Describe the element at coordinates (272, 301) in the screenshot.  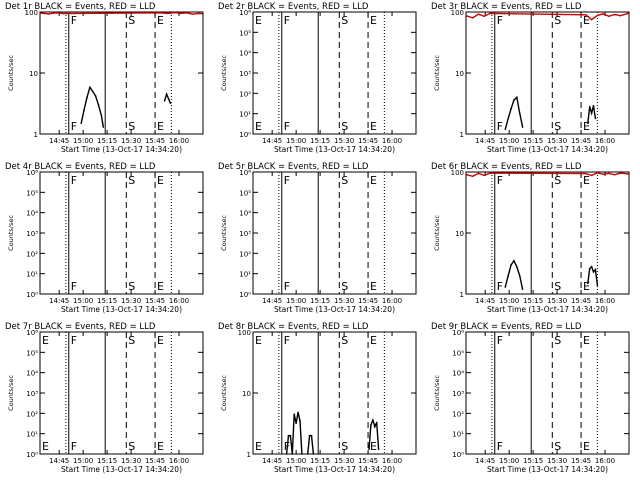
I see `x-tick-label: 14:45` at that location.